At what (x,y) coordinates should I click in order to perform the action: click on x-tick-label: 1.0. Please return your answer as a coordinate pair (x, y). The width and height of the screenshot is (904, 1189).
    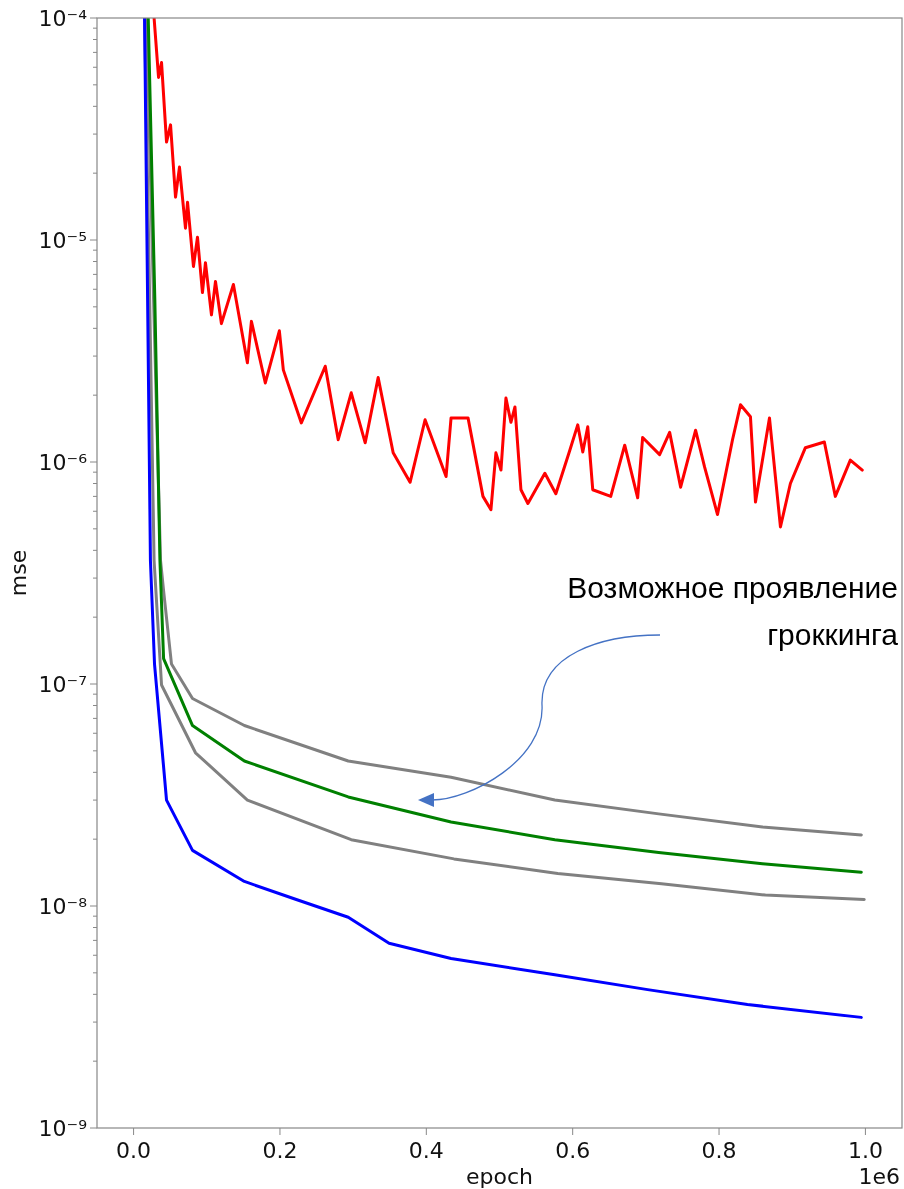
    Looking at the image, I should click on (865, 1150).